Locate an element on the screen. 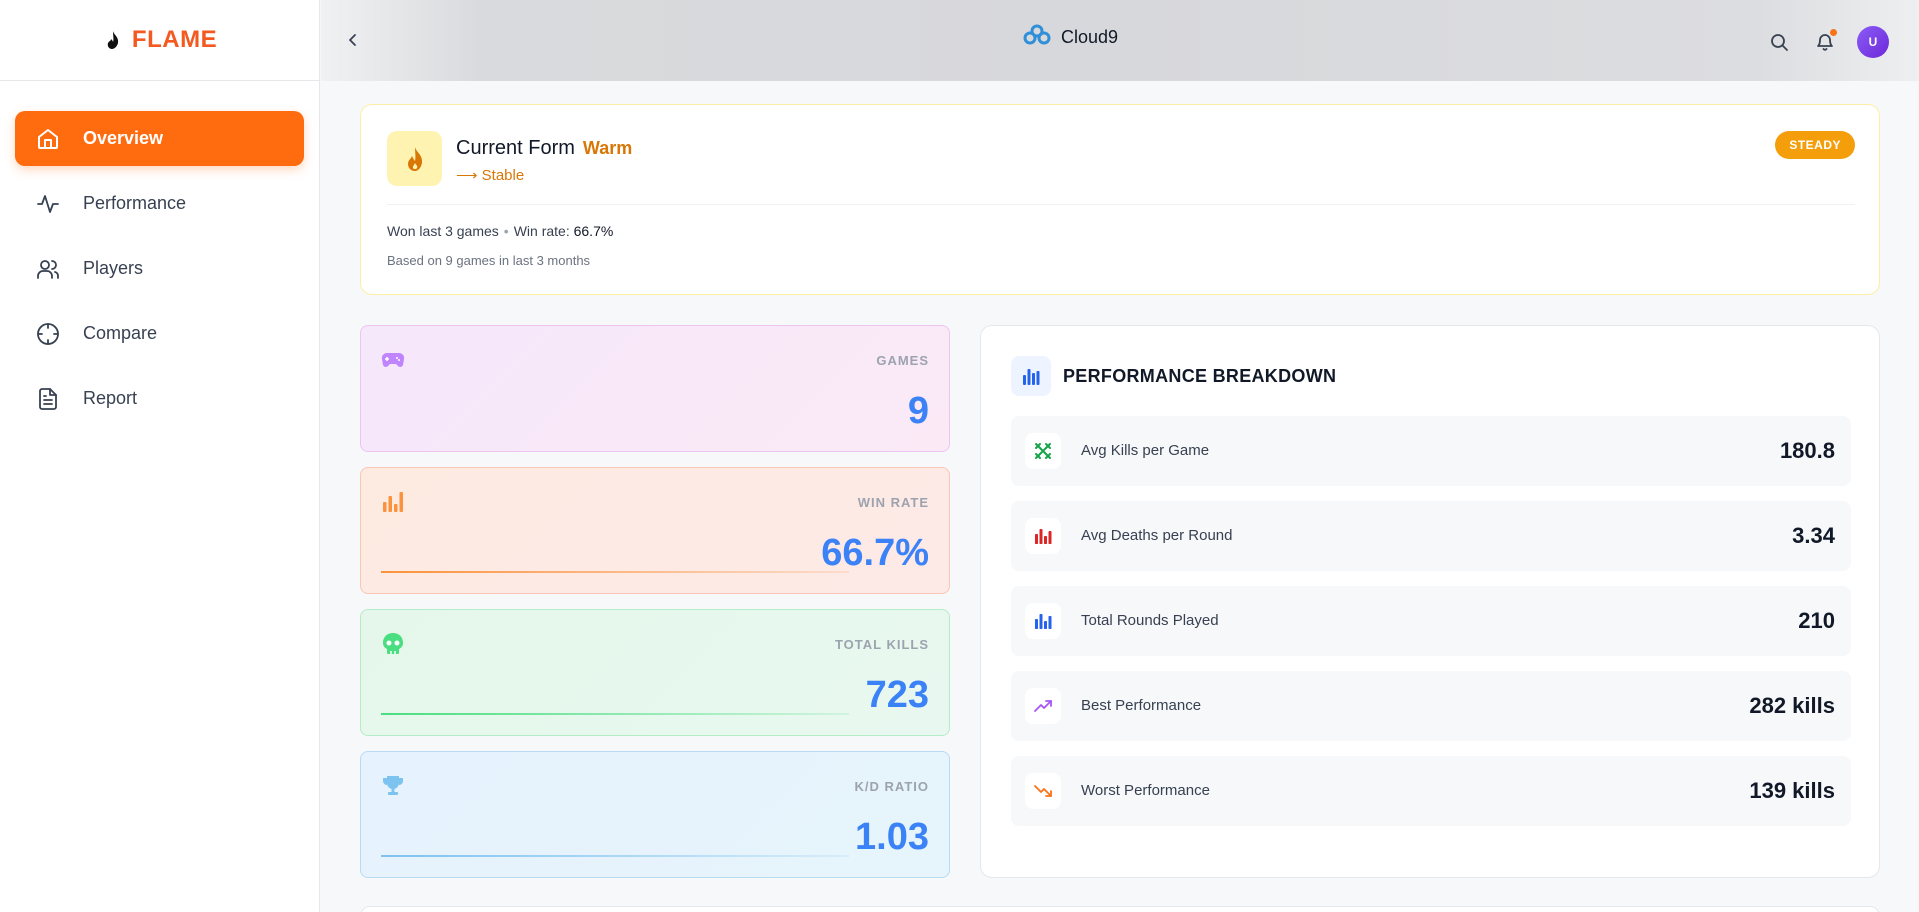  stat-value: 1.03 is located at coordinates (892, 837).